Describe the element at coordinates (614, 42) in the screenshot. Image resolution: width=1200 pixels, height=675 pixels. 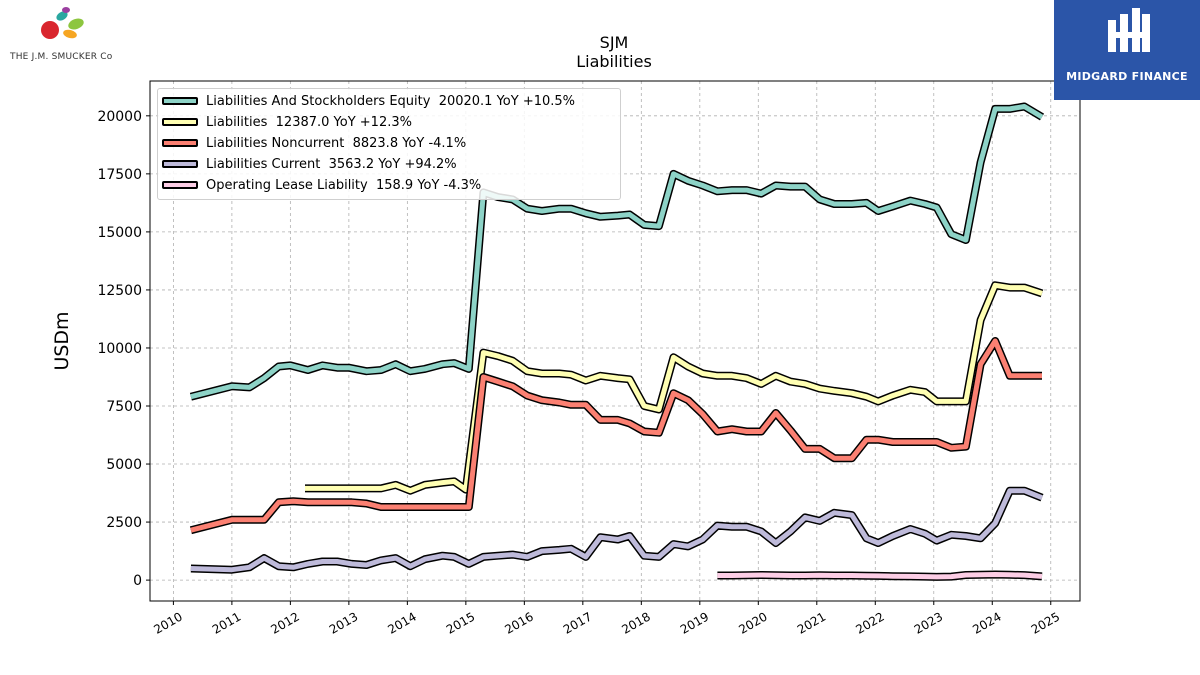
I see `chart-title: SJM` at that location.